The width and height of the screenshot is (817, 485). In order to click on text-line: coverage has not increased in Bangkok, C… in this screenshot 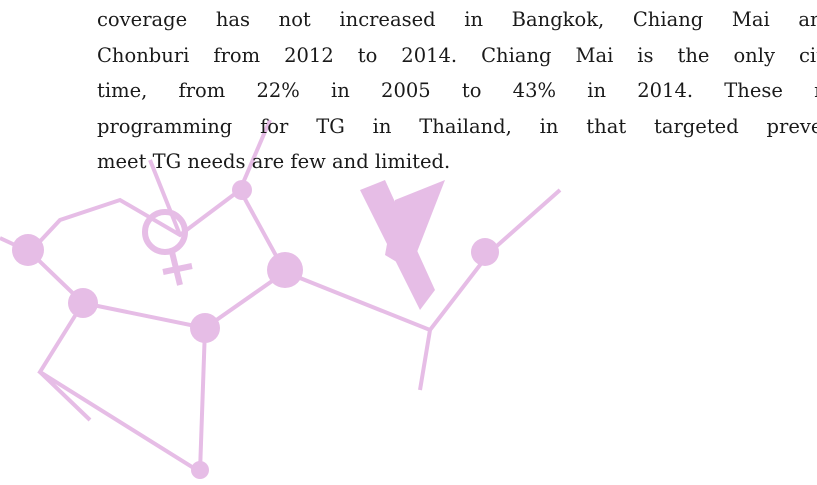, I will do `click(457, 19)`.